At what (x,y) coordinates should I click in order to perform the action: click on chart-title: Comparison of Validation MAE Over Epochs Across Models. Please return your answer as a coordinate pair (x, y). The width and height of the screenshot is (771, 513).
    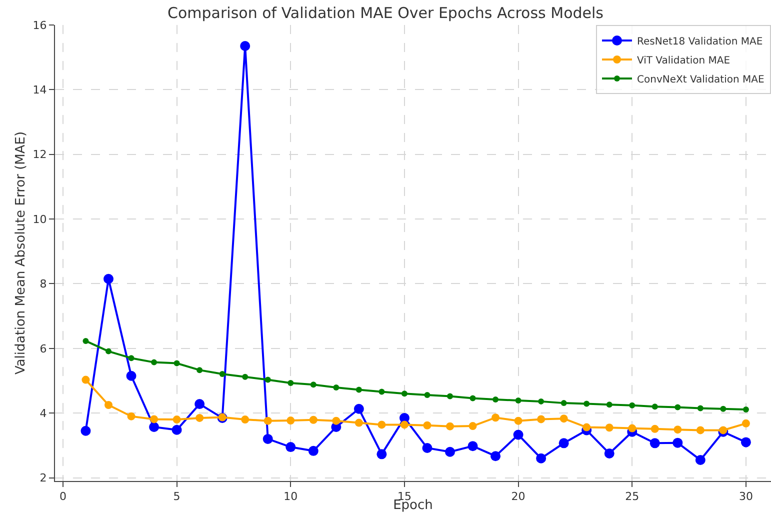
    Looking at the image, I should click on (386, 13).